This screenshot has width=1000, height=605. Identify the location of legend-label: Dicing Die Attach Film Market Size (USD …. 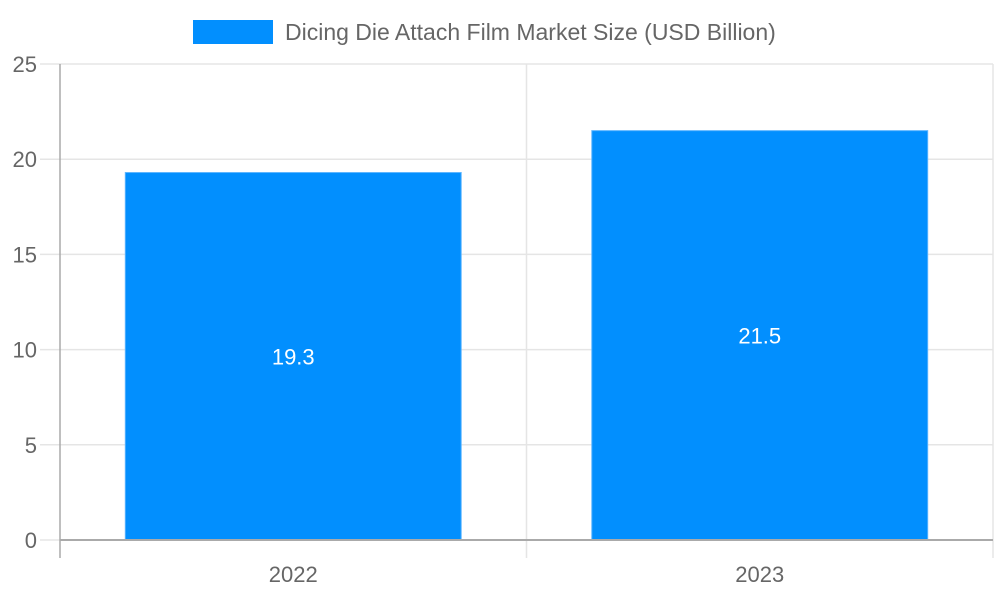
(530, 32).